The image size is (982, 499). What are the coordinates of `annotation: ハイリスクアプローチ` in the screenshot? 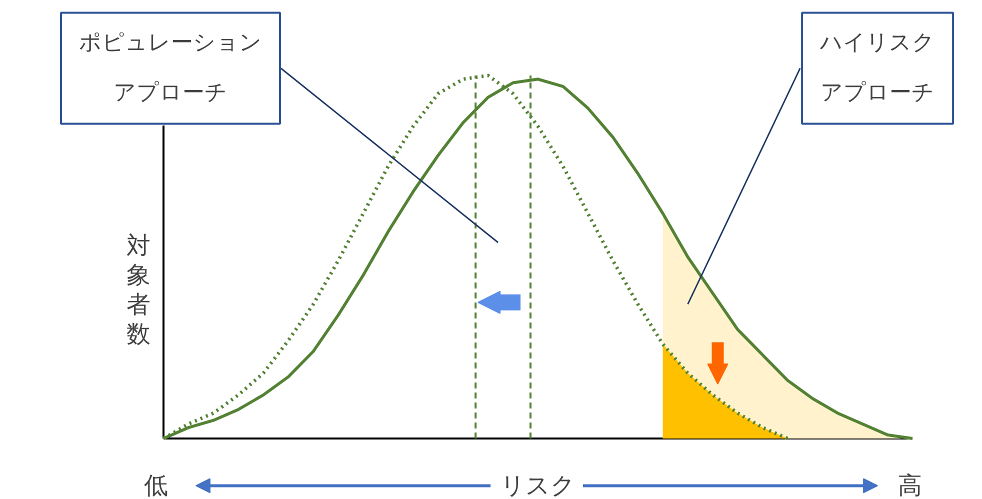 It's located at (877, 68).